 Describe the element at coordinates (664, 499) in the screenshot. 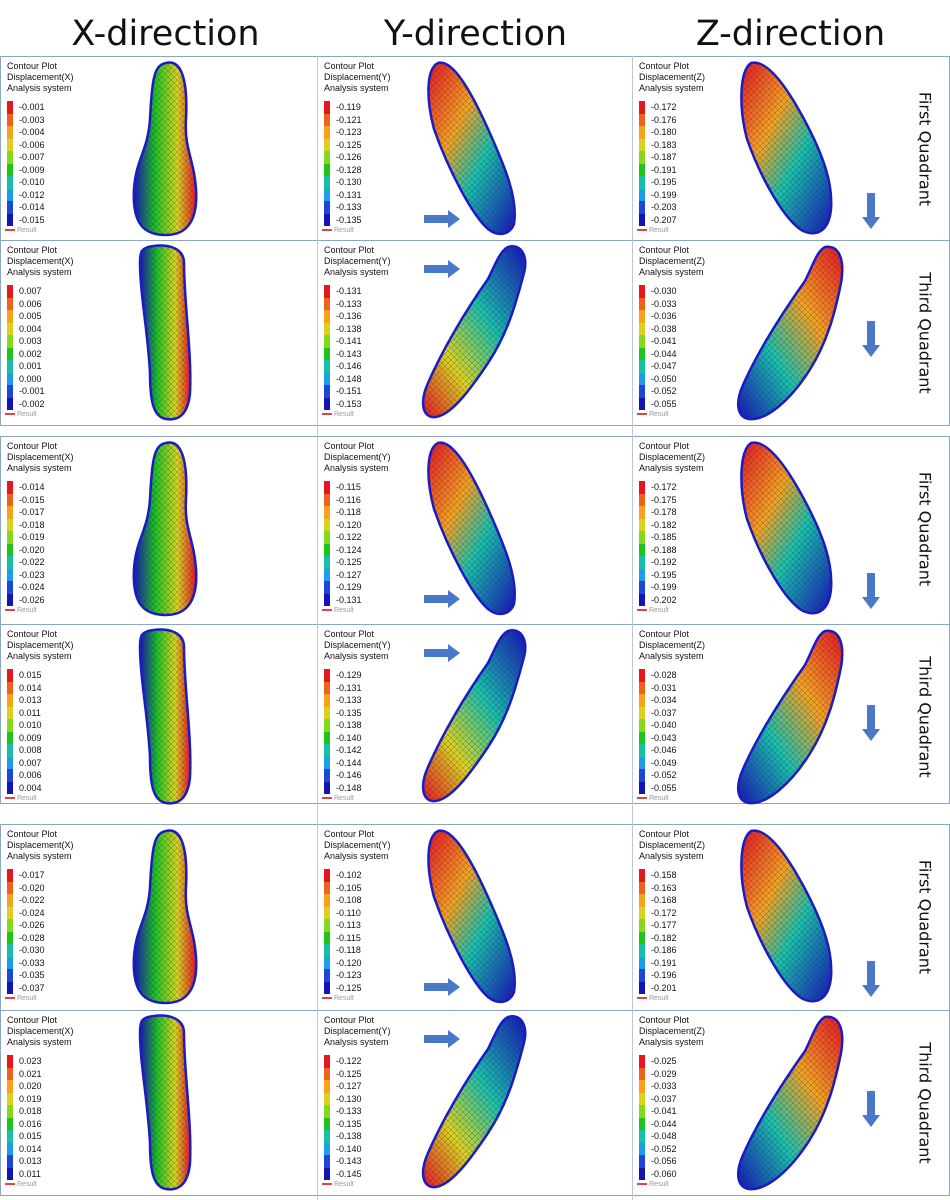

I see `legend-value: -0.175` at that location.